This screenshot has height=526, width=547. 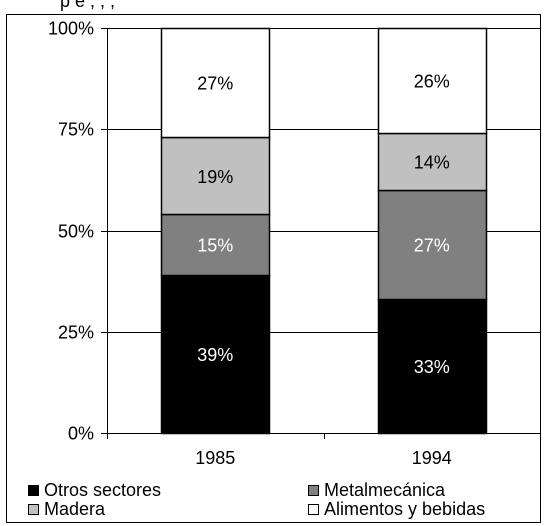 I want to click on legend-label: Alimentos y bebidas, so click(x=405, y=509).